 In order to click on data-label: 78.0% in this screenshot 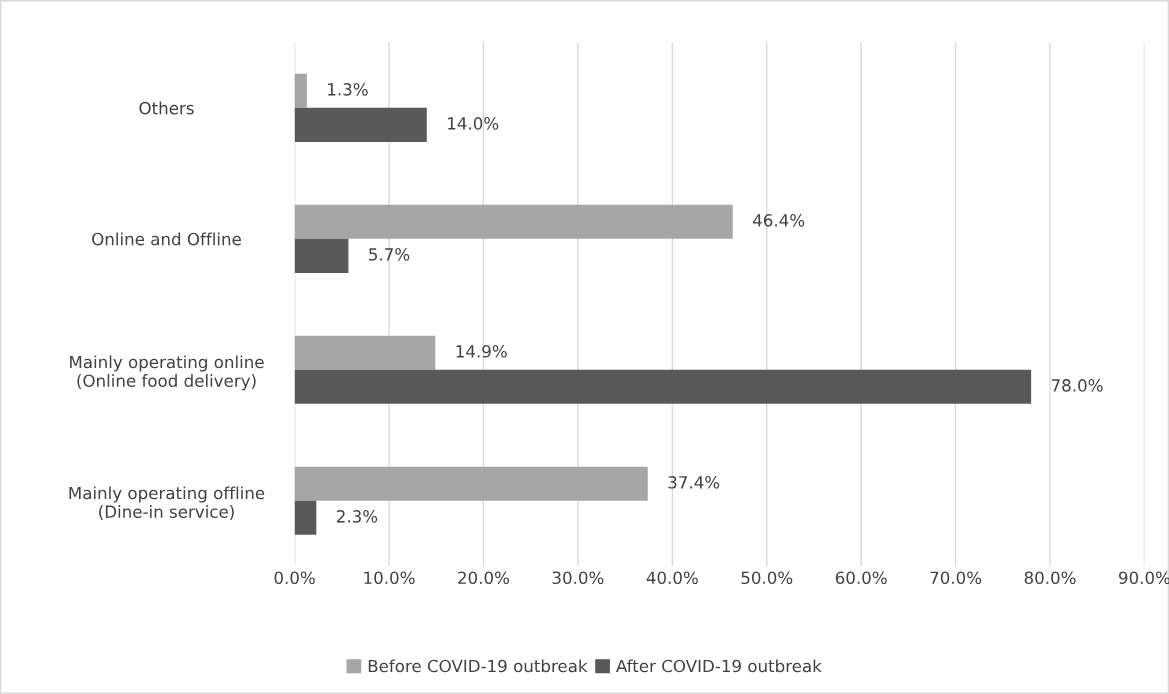, I will do `click(1077, 385)`.